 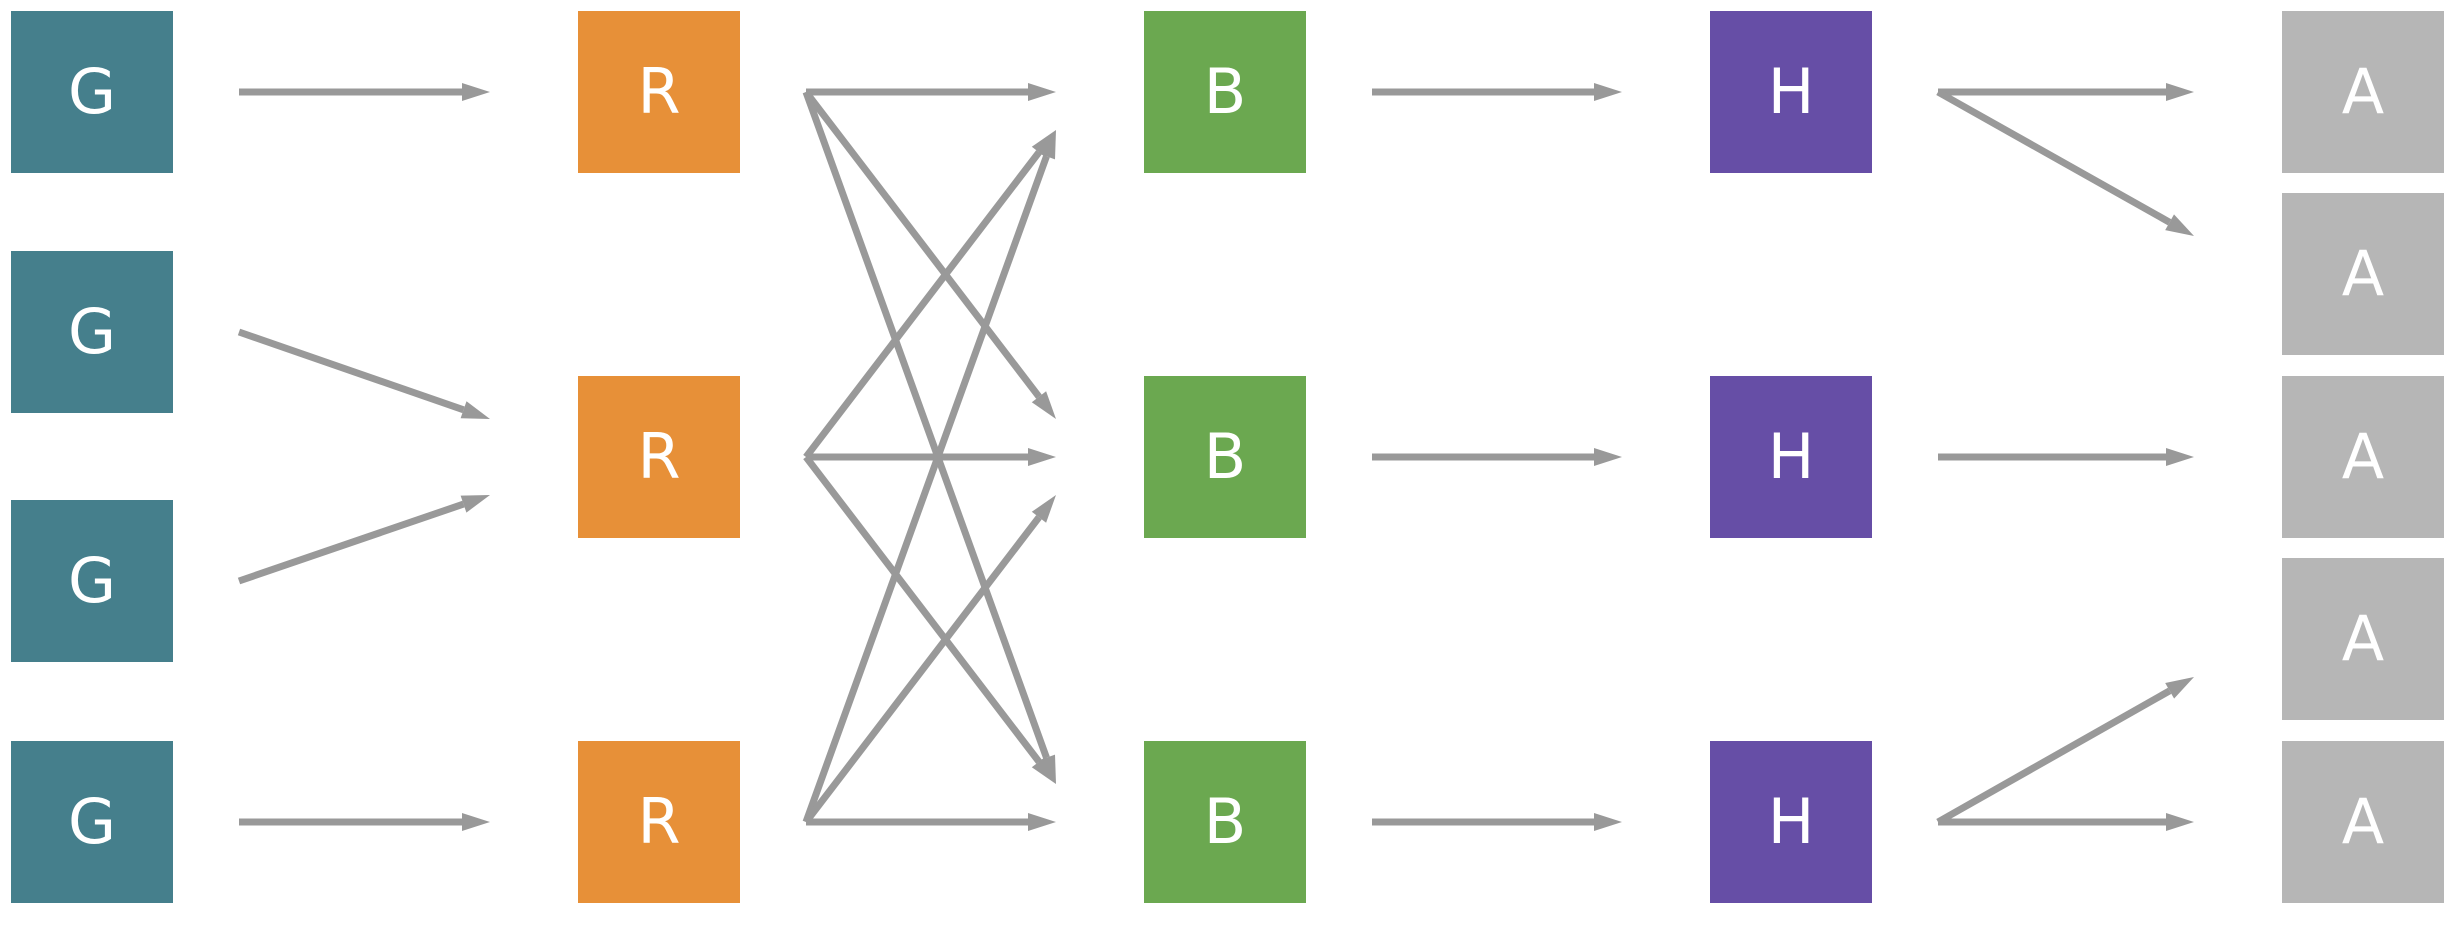 I want to click on node-b-1: B, so click(x=1225, y=92).